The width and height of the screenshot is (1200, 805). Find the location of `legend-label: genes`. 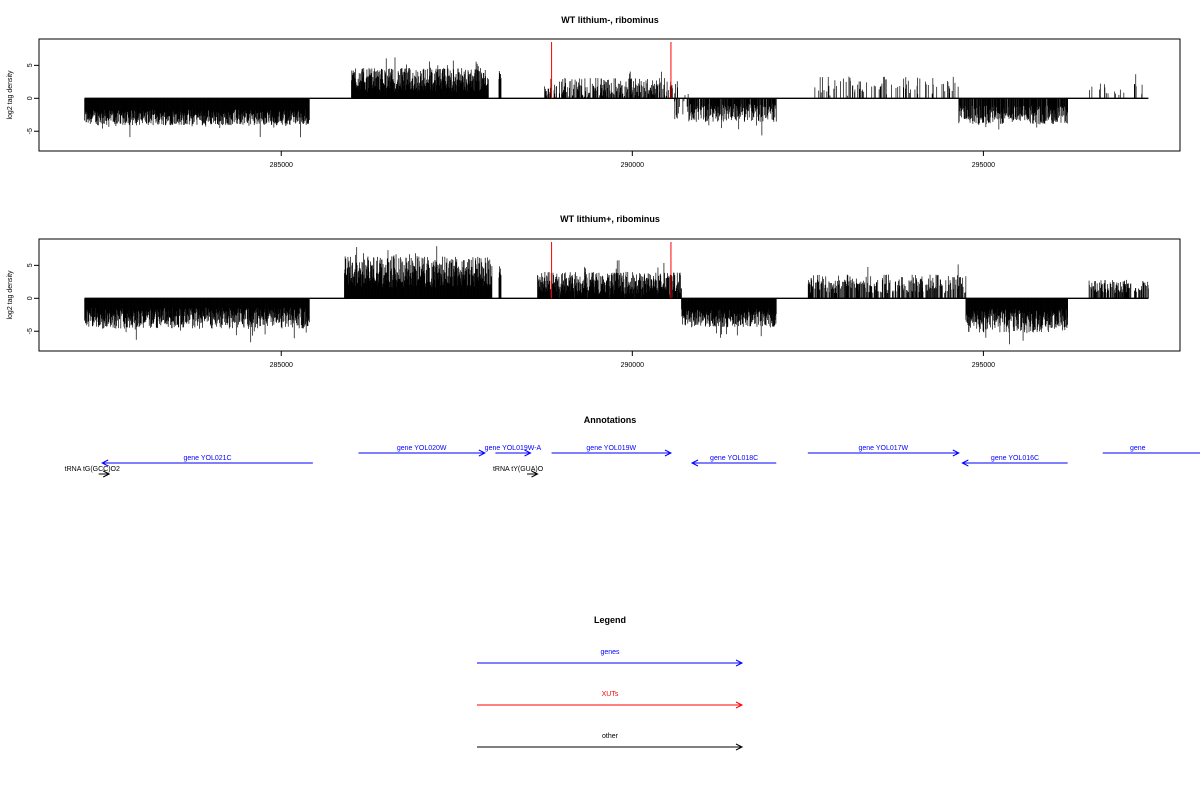

legend-label: genes is located at coordinates (610, 652).